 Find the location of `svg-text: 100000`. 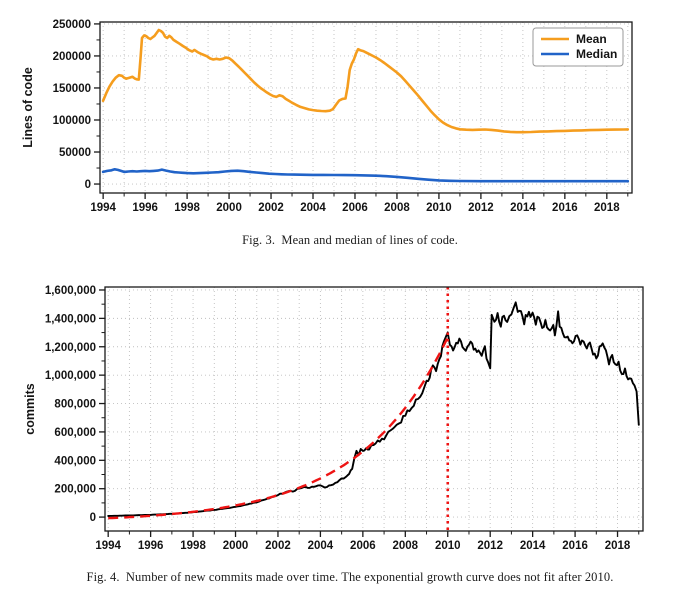

svg-text: 100000 is located at coordinates (72, 121).